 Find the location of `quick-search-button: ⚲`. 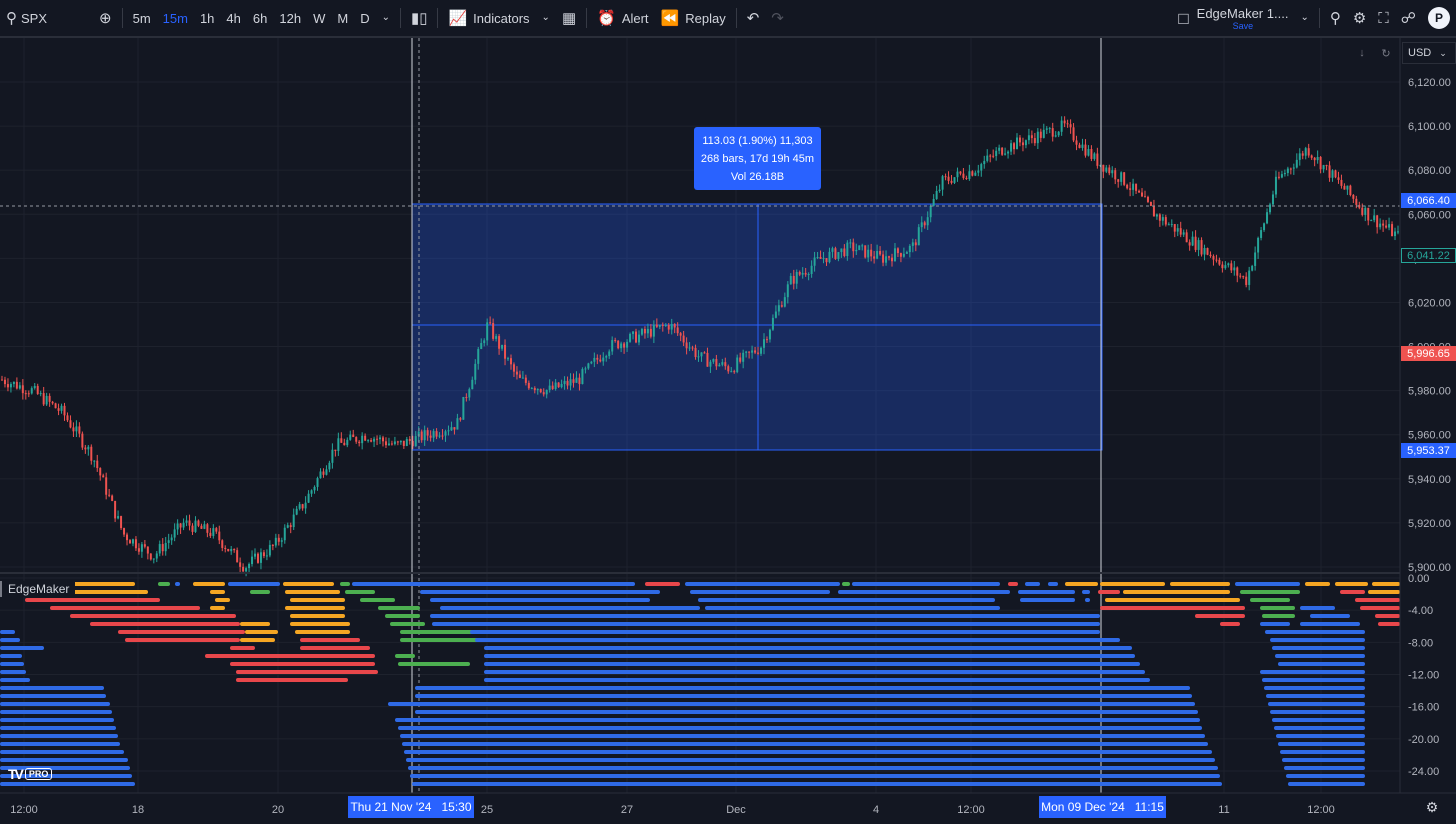

quick-search-button: ⚲ is located at coordinates (1335, 18).